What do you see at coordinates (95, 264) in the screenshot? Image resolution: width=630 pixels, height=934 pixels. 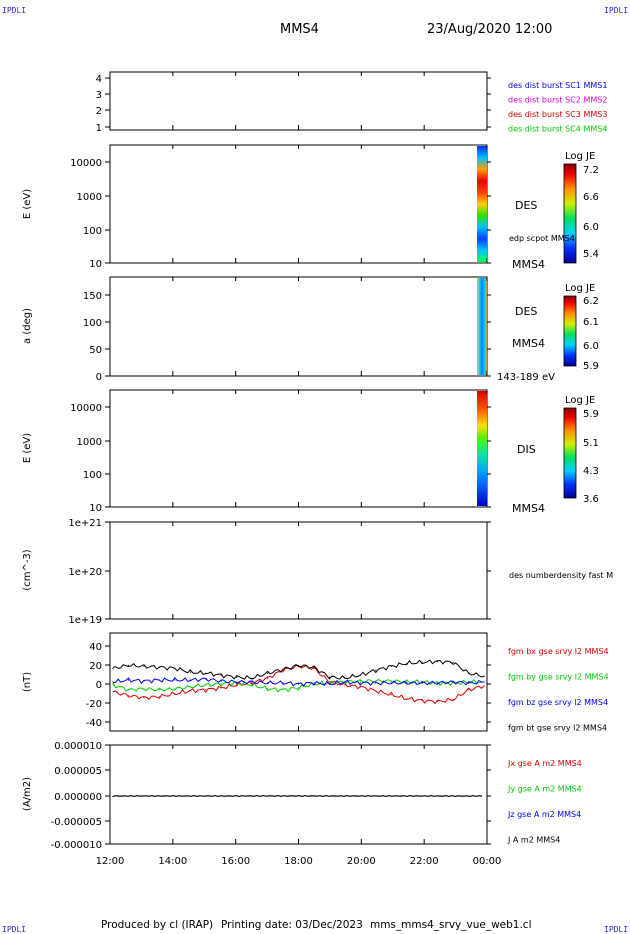 I see `p2-ytick-label: 10` at bounding box center [95, 264].